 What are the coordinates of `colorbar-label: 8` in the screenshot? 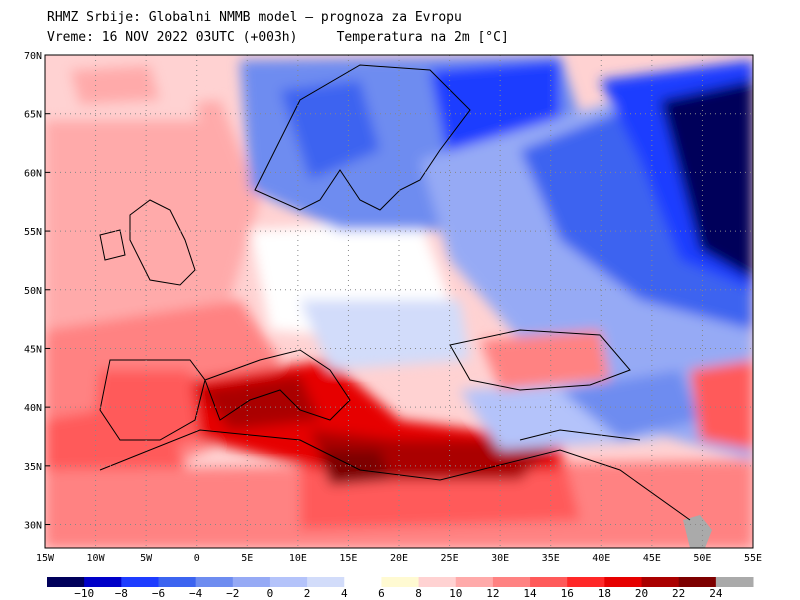 It's located at (418, 593).